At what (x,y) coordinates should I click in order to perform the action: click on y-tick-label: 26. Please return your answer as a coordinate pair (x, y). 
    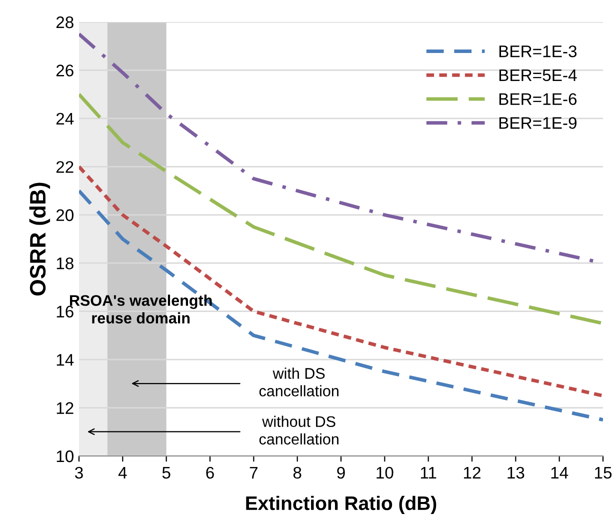
    Looking at the image, I should click on (65, 70).